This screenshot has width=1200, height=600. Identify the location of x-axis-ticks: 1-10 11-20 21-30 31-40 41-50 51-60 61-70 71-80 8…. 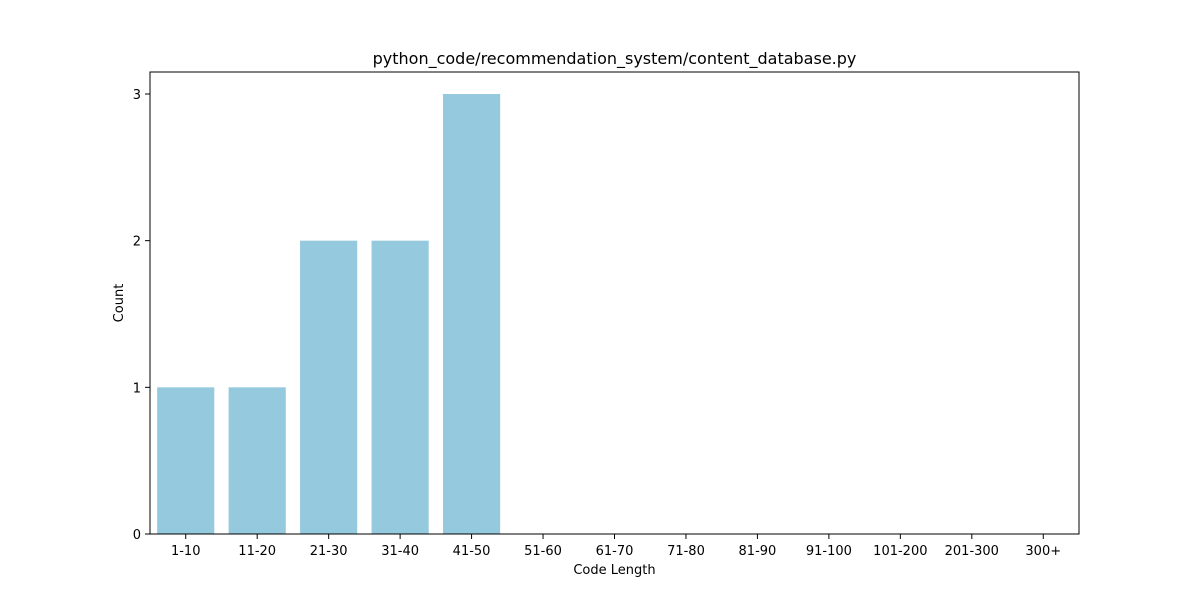
(616, 546).